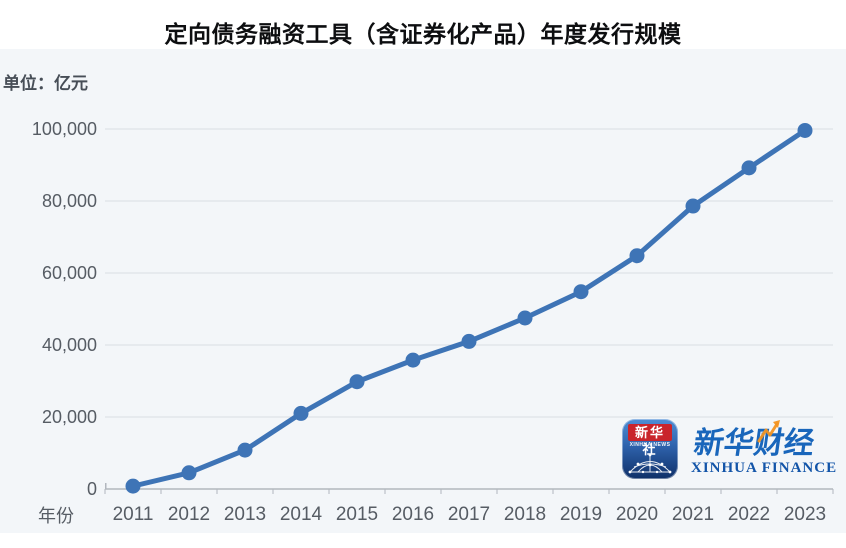 Image resolution: width=846 pixels, height=548 pixels. What do you see at coordinates (693, 514) in the screenshot?
I see `svg-text: 2021` at bounding box center [693, 514].